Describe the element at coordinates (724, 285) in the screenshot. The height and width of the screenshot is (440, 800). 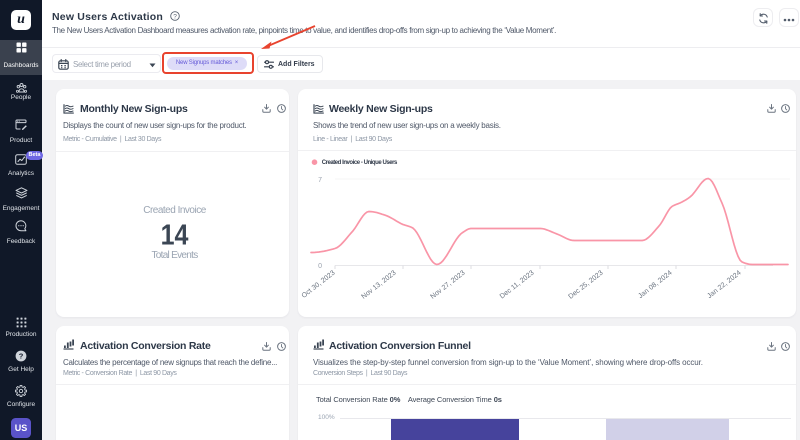
I see `svg-text: Jan 22, 2024` at that location.